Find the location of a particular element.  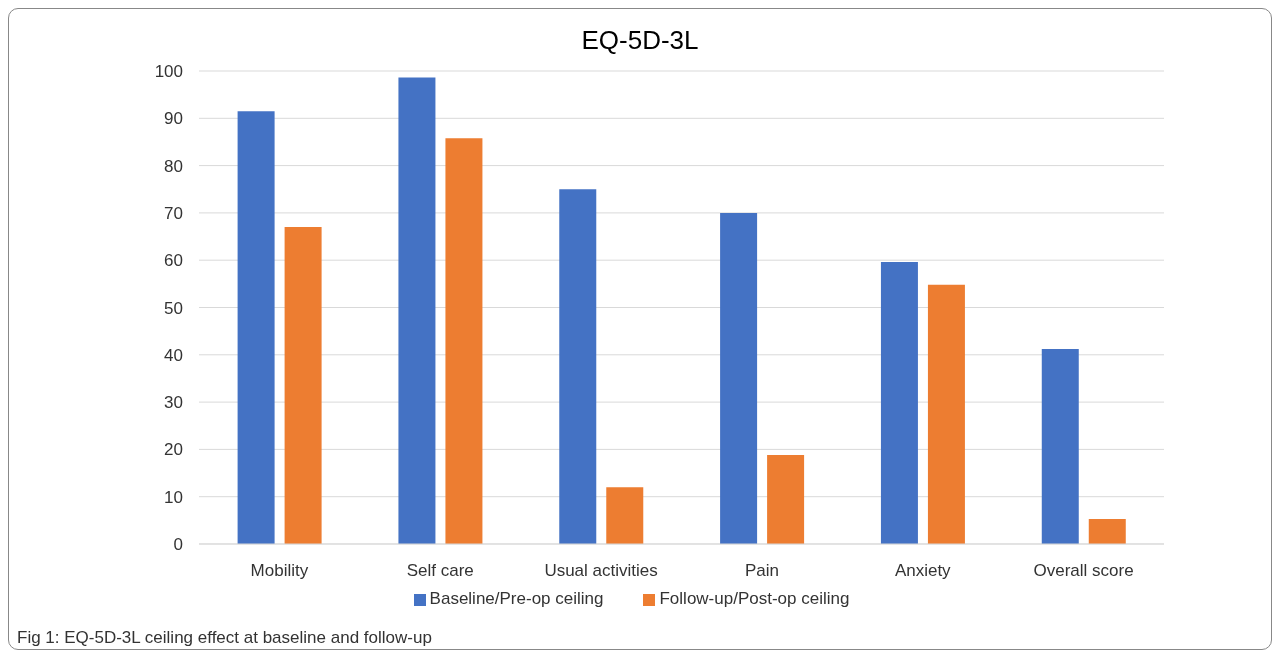

y-tick-label: 0 is located at coordinates (178, 545).